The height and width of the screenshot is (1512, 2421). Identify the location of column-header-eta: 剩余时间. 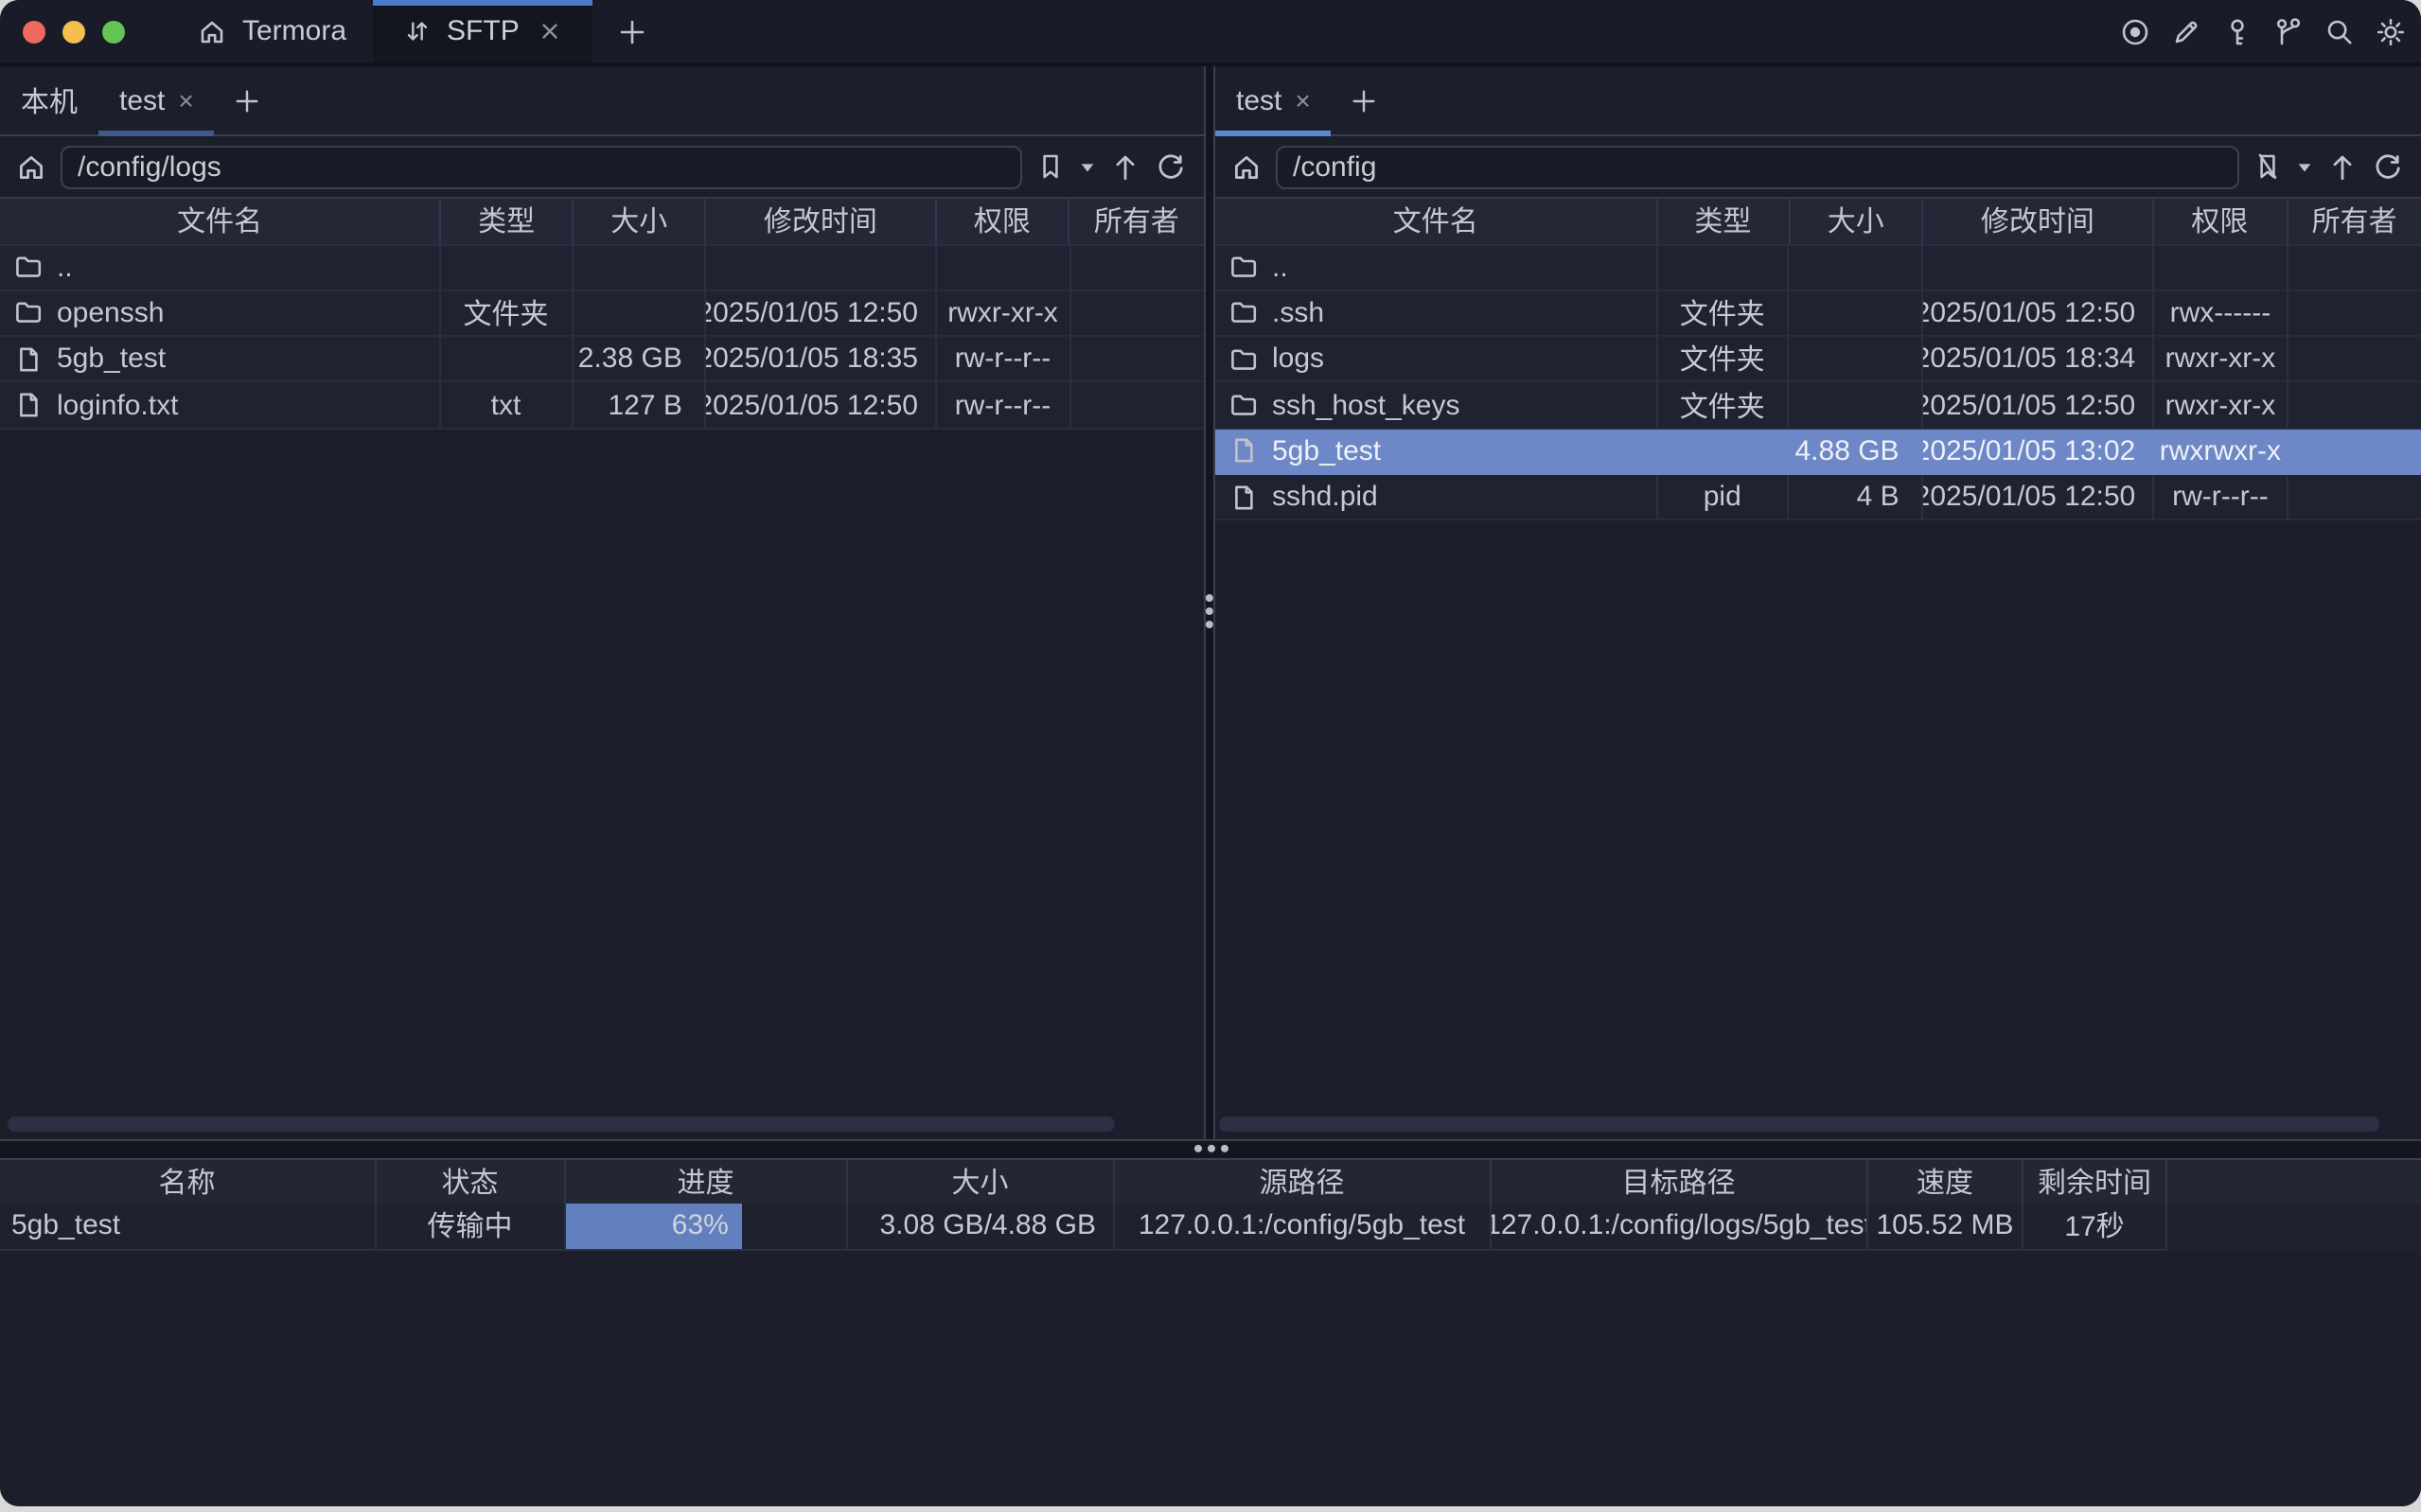
(2095, 1181).